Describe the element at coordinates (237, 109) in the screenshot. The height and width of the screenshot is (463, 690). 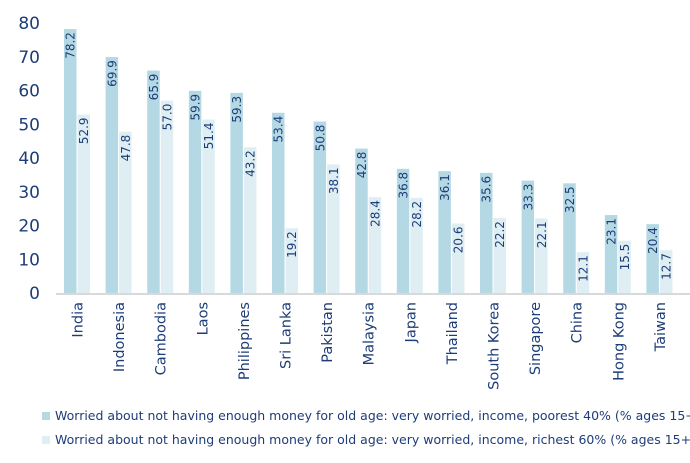
I see `data-label: 59.3` at that location.